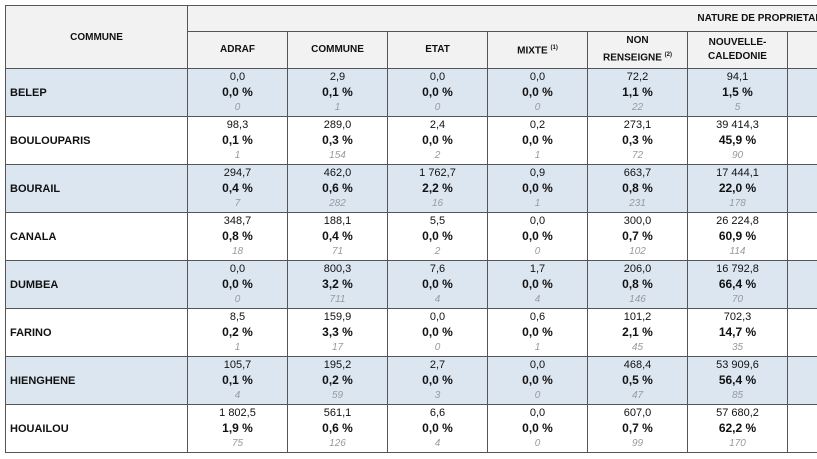 The width and height of the screenshot is (817, 459). I want to click on parcel-count: 35, so click(737, 347).